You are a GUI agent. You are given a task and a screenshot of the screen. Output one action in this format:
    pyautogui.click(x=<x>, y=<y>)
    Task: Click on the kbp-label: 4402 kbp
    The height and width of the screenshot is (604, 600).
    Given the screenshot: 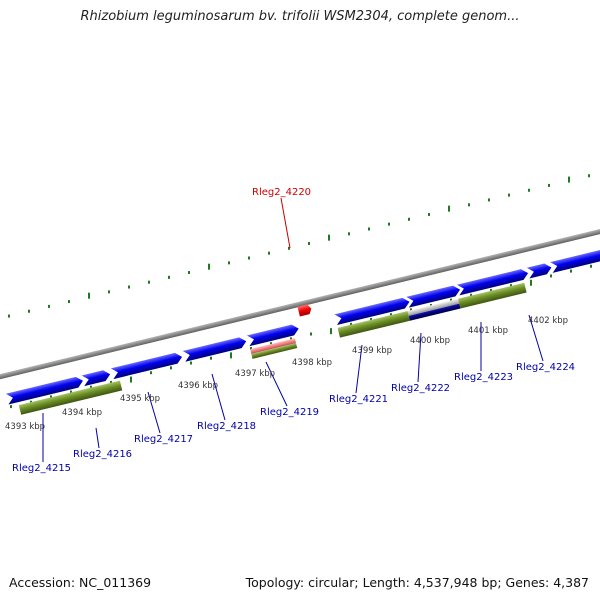 What is the action you would take?
    pyautogui.click(x=548, y=321)
    